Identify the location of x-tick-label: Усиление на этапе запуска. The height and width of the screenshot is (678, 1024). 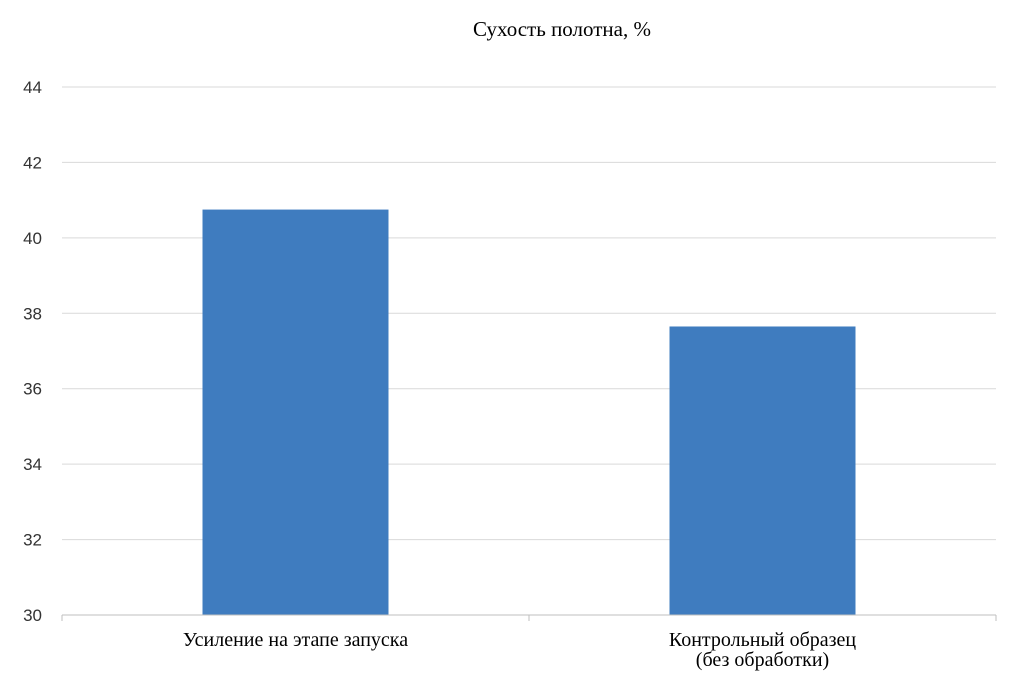
(295, 640).